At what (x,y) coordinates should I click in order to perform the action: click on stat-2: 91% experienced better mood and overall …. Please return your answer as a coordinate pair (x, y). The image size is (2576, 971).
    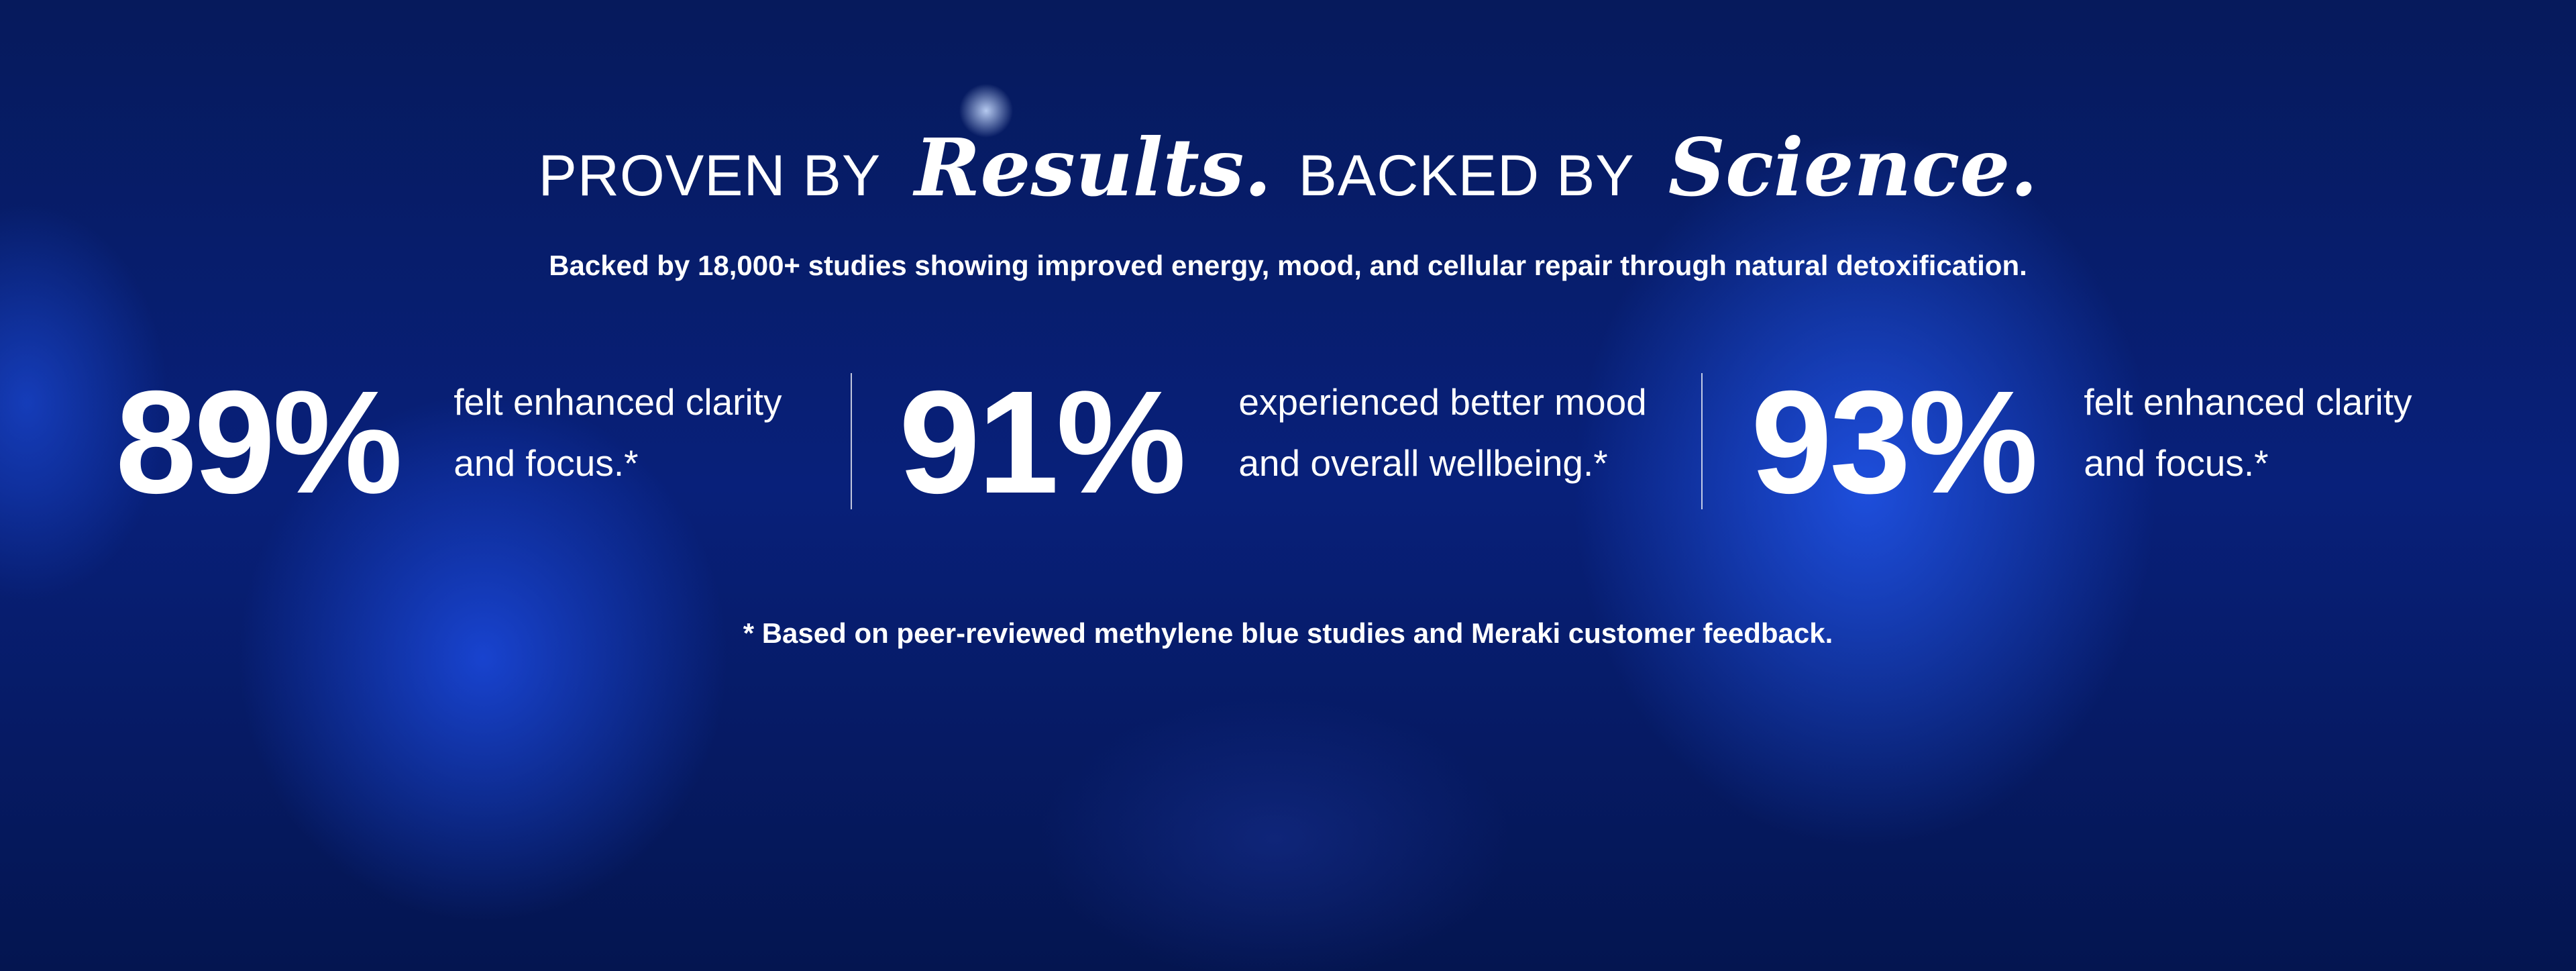
    Looking at the image, I should click on (1273, 442).